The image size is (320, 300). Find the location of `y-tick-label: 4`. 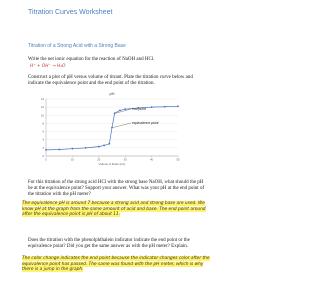

y-tick-label: 4 is located at coordinates (44, 140).